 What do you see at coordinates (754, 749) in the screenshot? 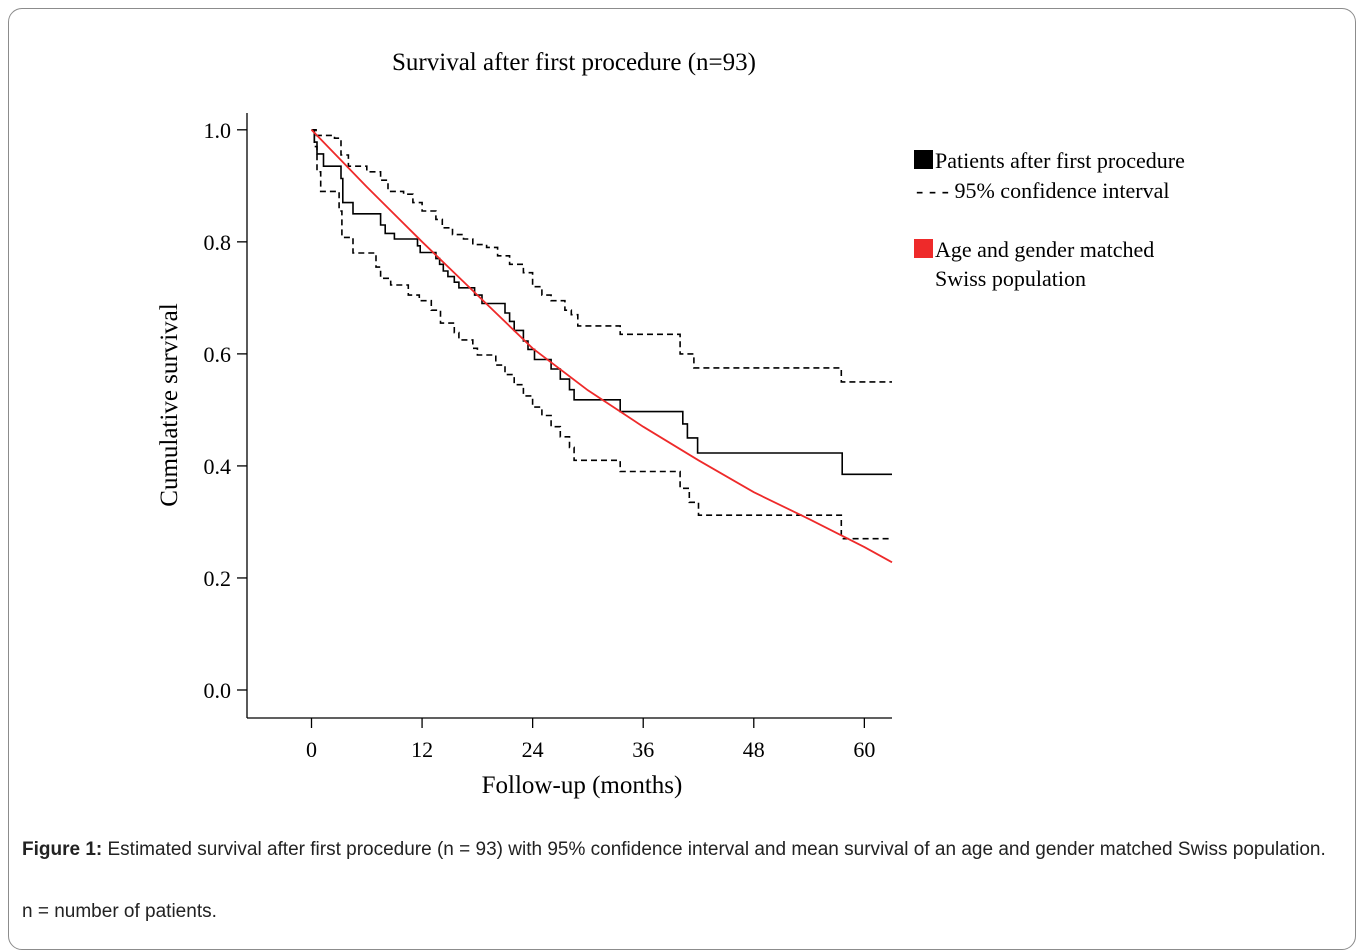
I see `x-tick-label: 48` at bounding box center [754, 749].